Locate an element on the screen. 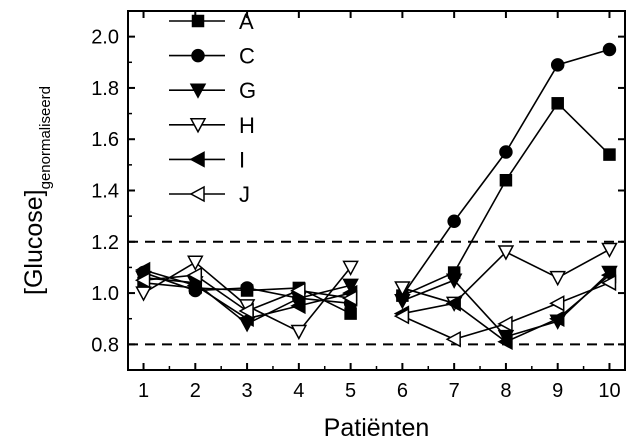  x-tick-label: 1 is located at coordinates (143, 391).